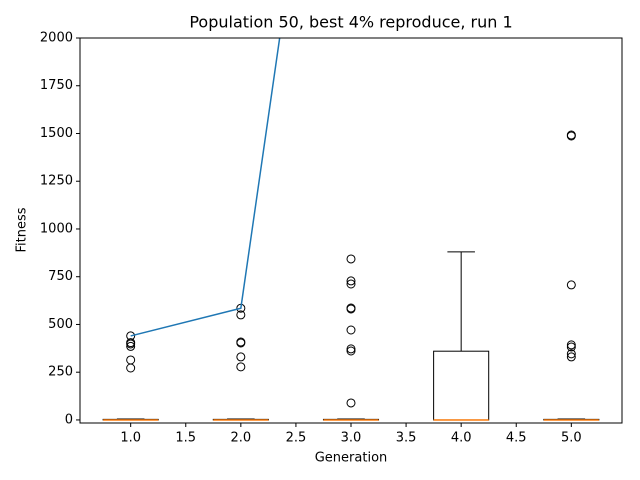  What do you see at coordinates (60, 276) in the screenshot?
I see `y-tick-label: 750` at bounding box center [60, 276].